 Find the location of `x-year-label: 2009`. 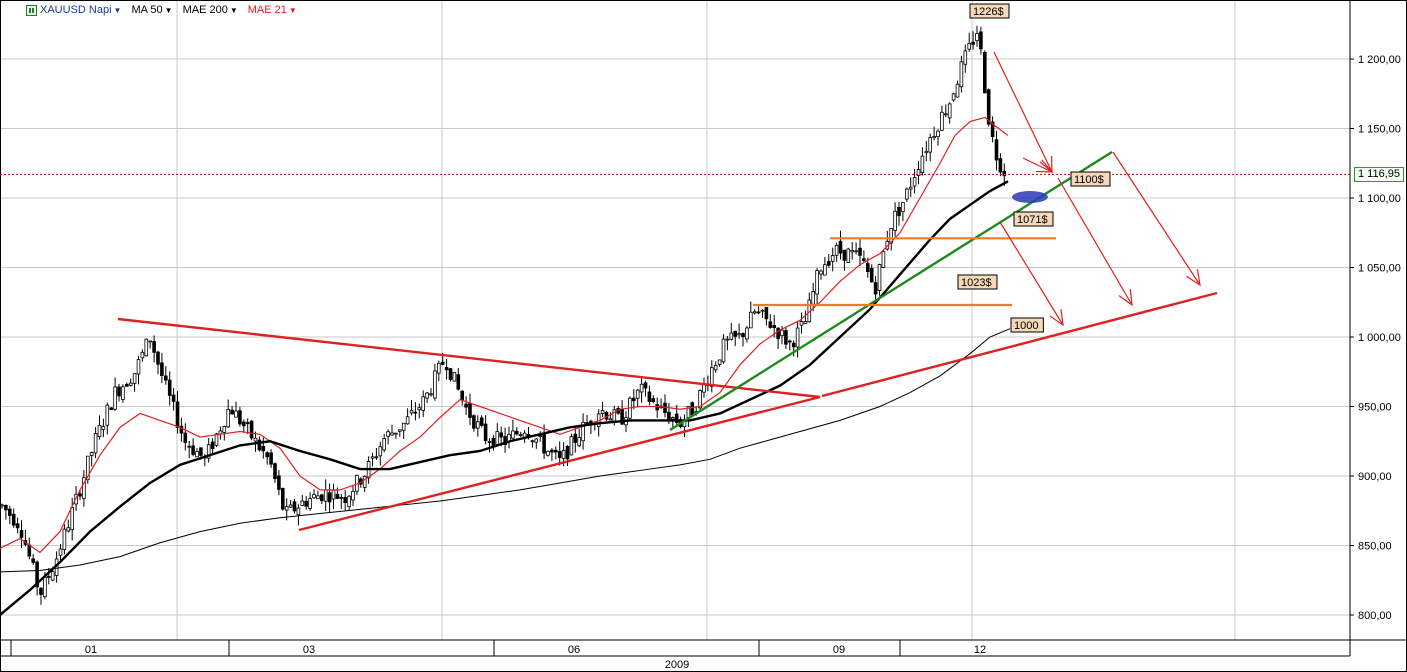

x-year-label: 2009 is located at coordinates (677, 665).